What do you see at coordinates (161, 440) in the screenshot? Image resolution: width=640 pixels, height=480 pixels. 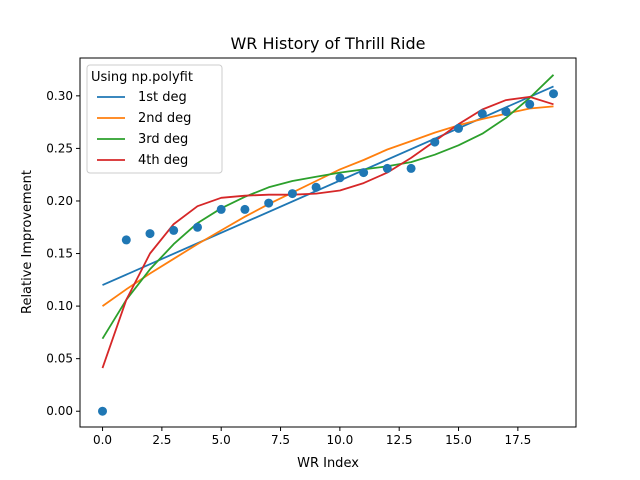 I see `x-tick-label: 2.5` at bounding box center [161, 440].